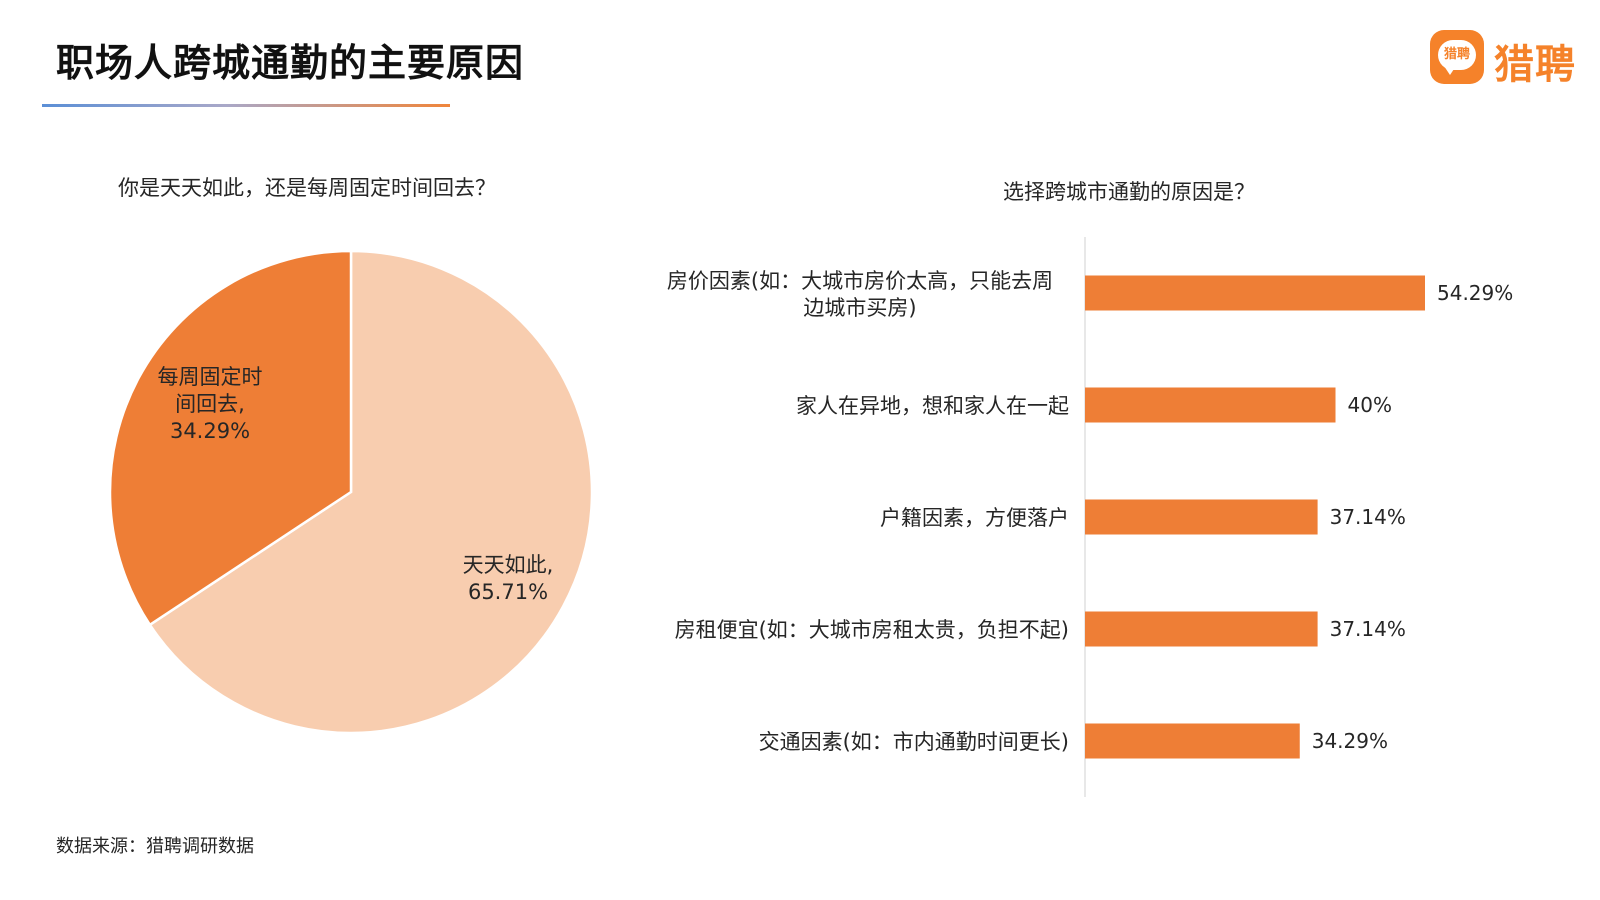  What do you see at coordinates (872, 630) in the screenshot?
I see `bar-category-label: 房租便宜(如：大城市房租太贵，负担不起)` at bounding box center [872, 630].